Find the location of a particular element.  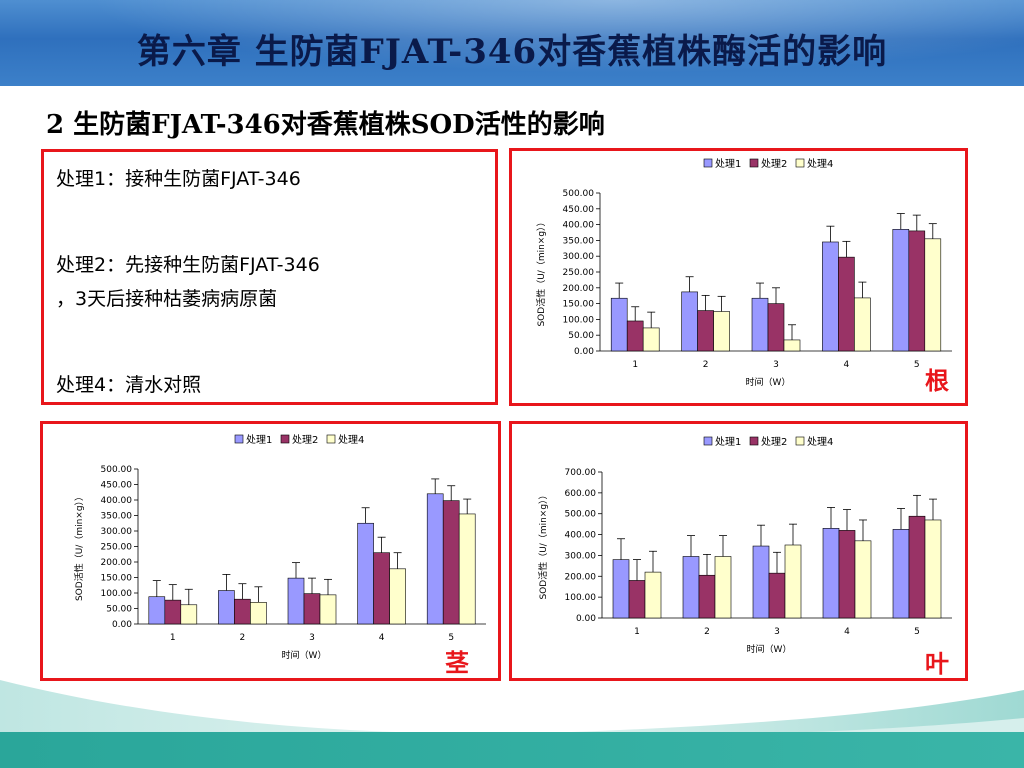

y-tick-label: 350.00 is located at coordinates (117, 517).